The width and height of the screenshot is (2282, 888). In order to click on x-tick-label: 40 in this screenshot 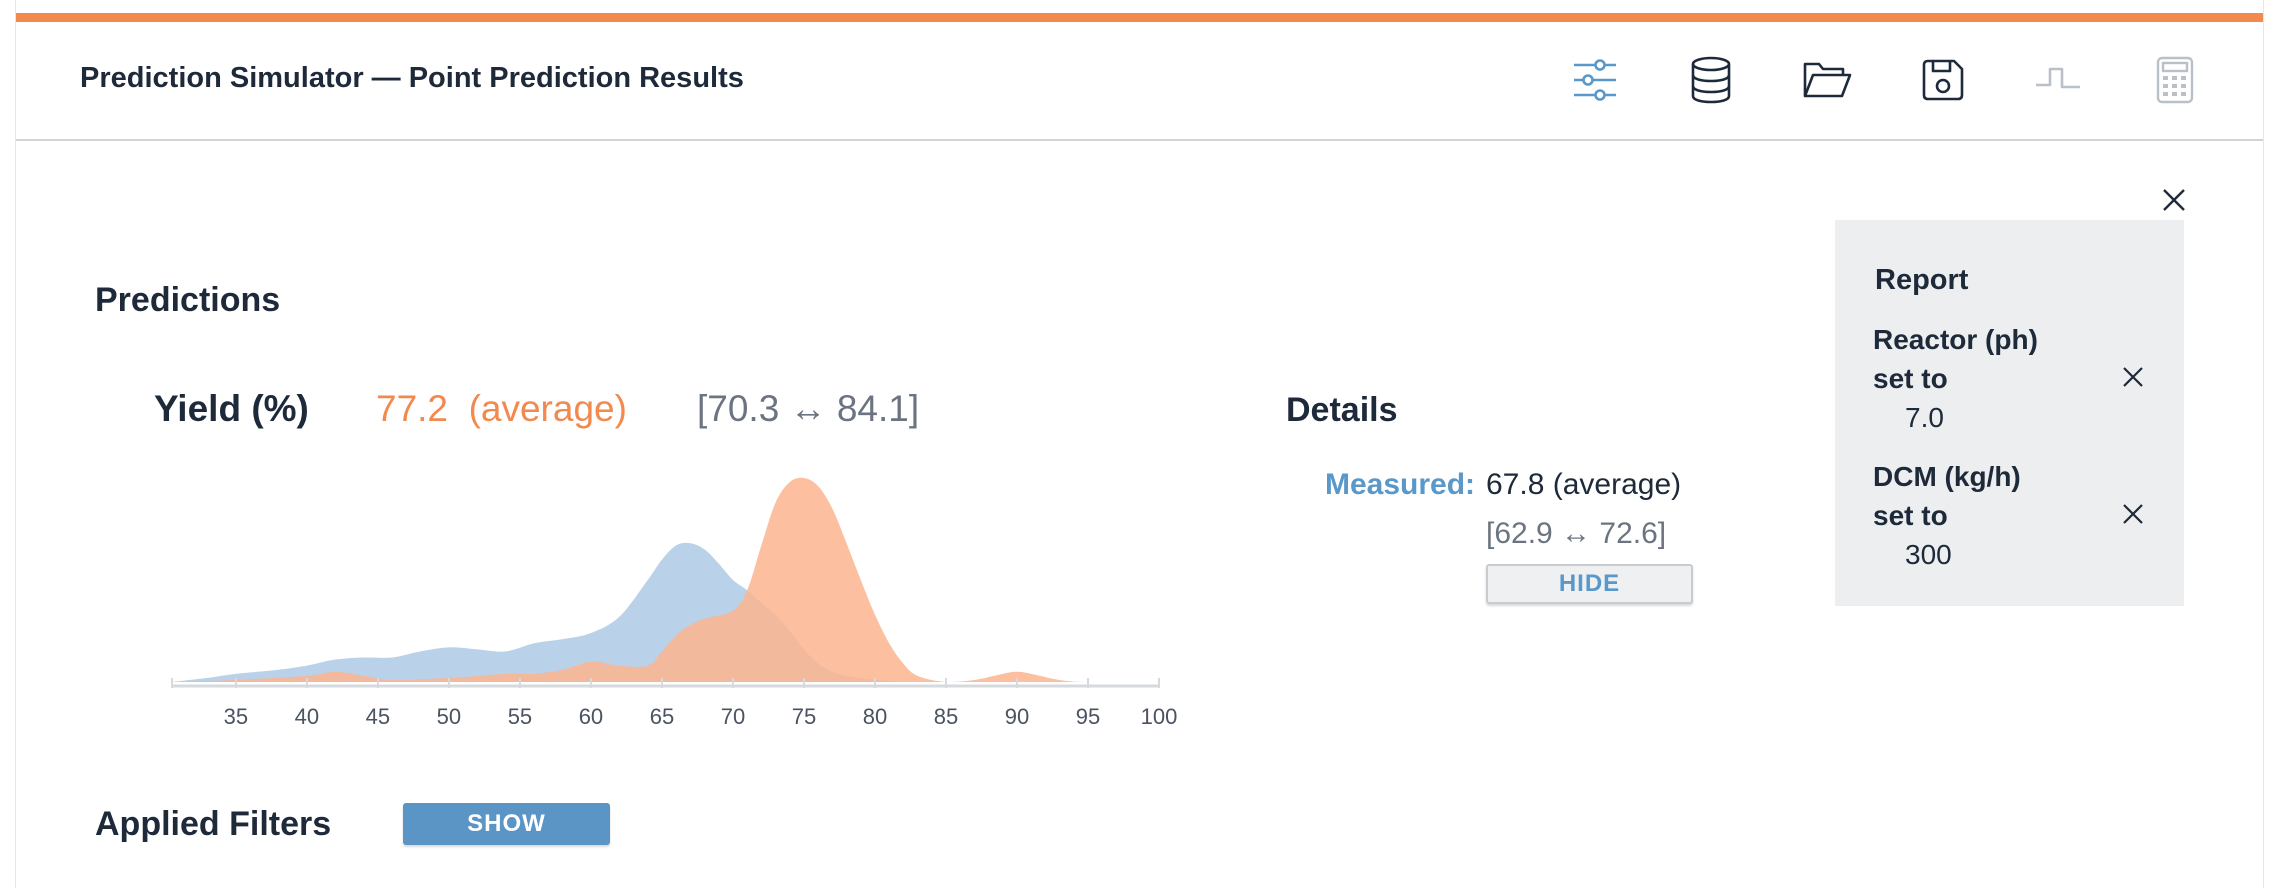, I will do `click(307, 716)`.